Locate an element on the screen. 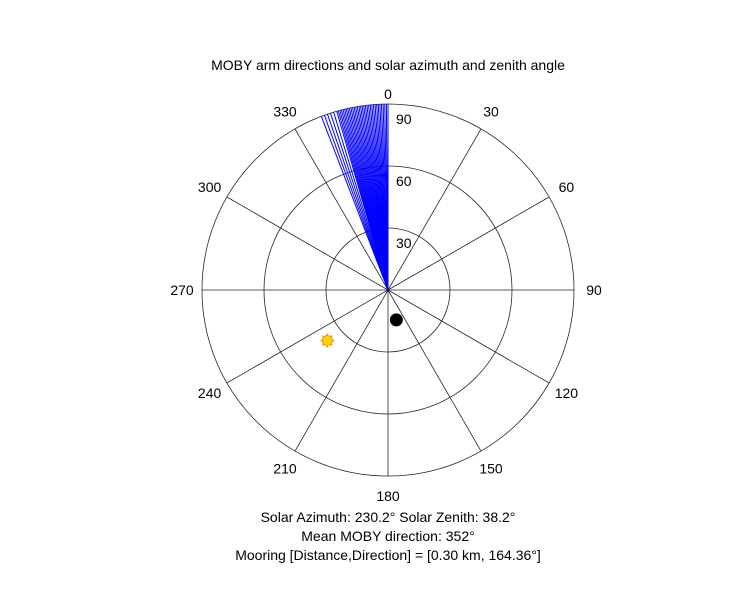 The height and width of the screenshot is (605, 750). angle-tick-label: 90 is located at coordinates (594, 290).